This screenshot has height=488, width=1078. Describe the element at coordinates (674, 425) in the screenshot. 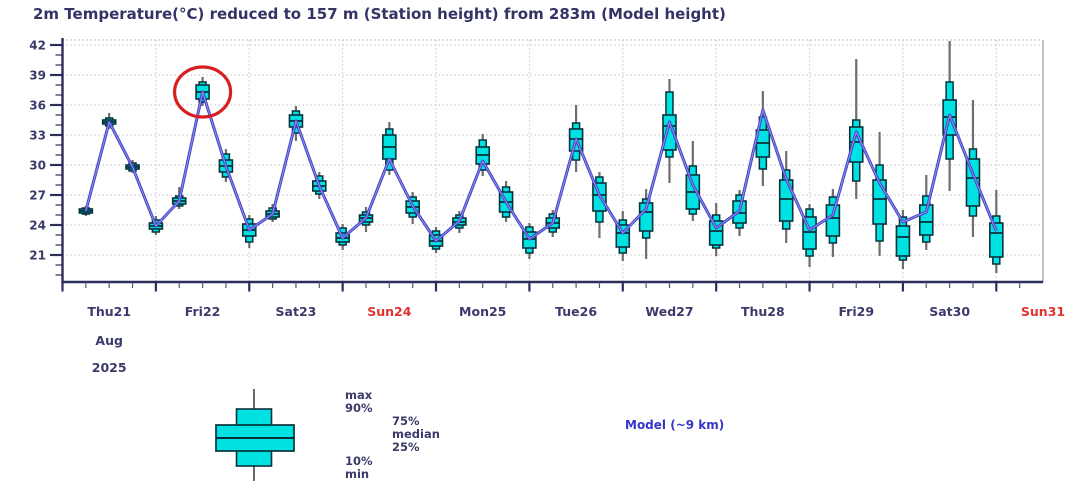

I see `legend-model-label: Model (~9 km)` at that location.